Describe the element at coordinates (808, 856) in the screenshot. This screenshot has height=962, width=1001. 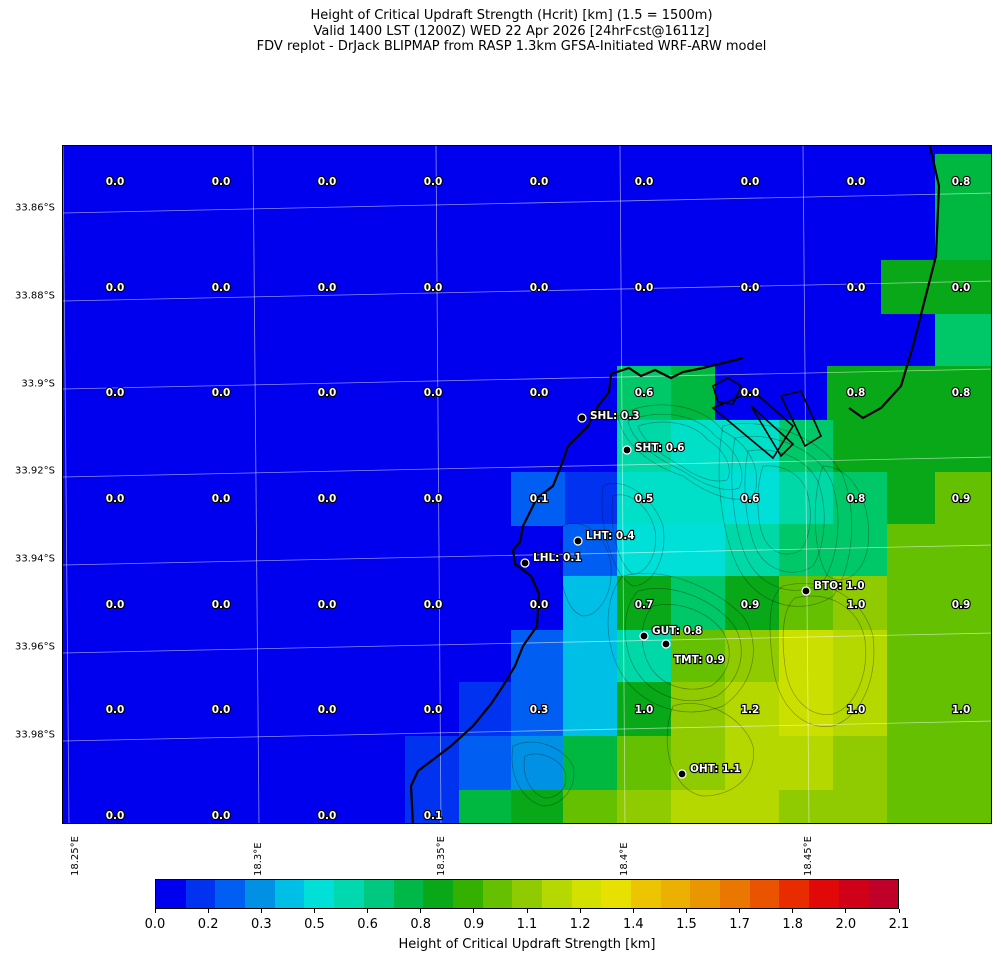
I see `lon-label: 18.45°E` at that location.